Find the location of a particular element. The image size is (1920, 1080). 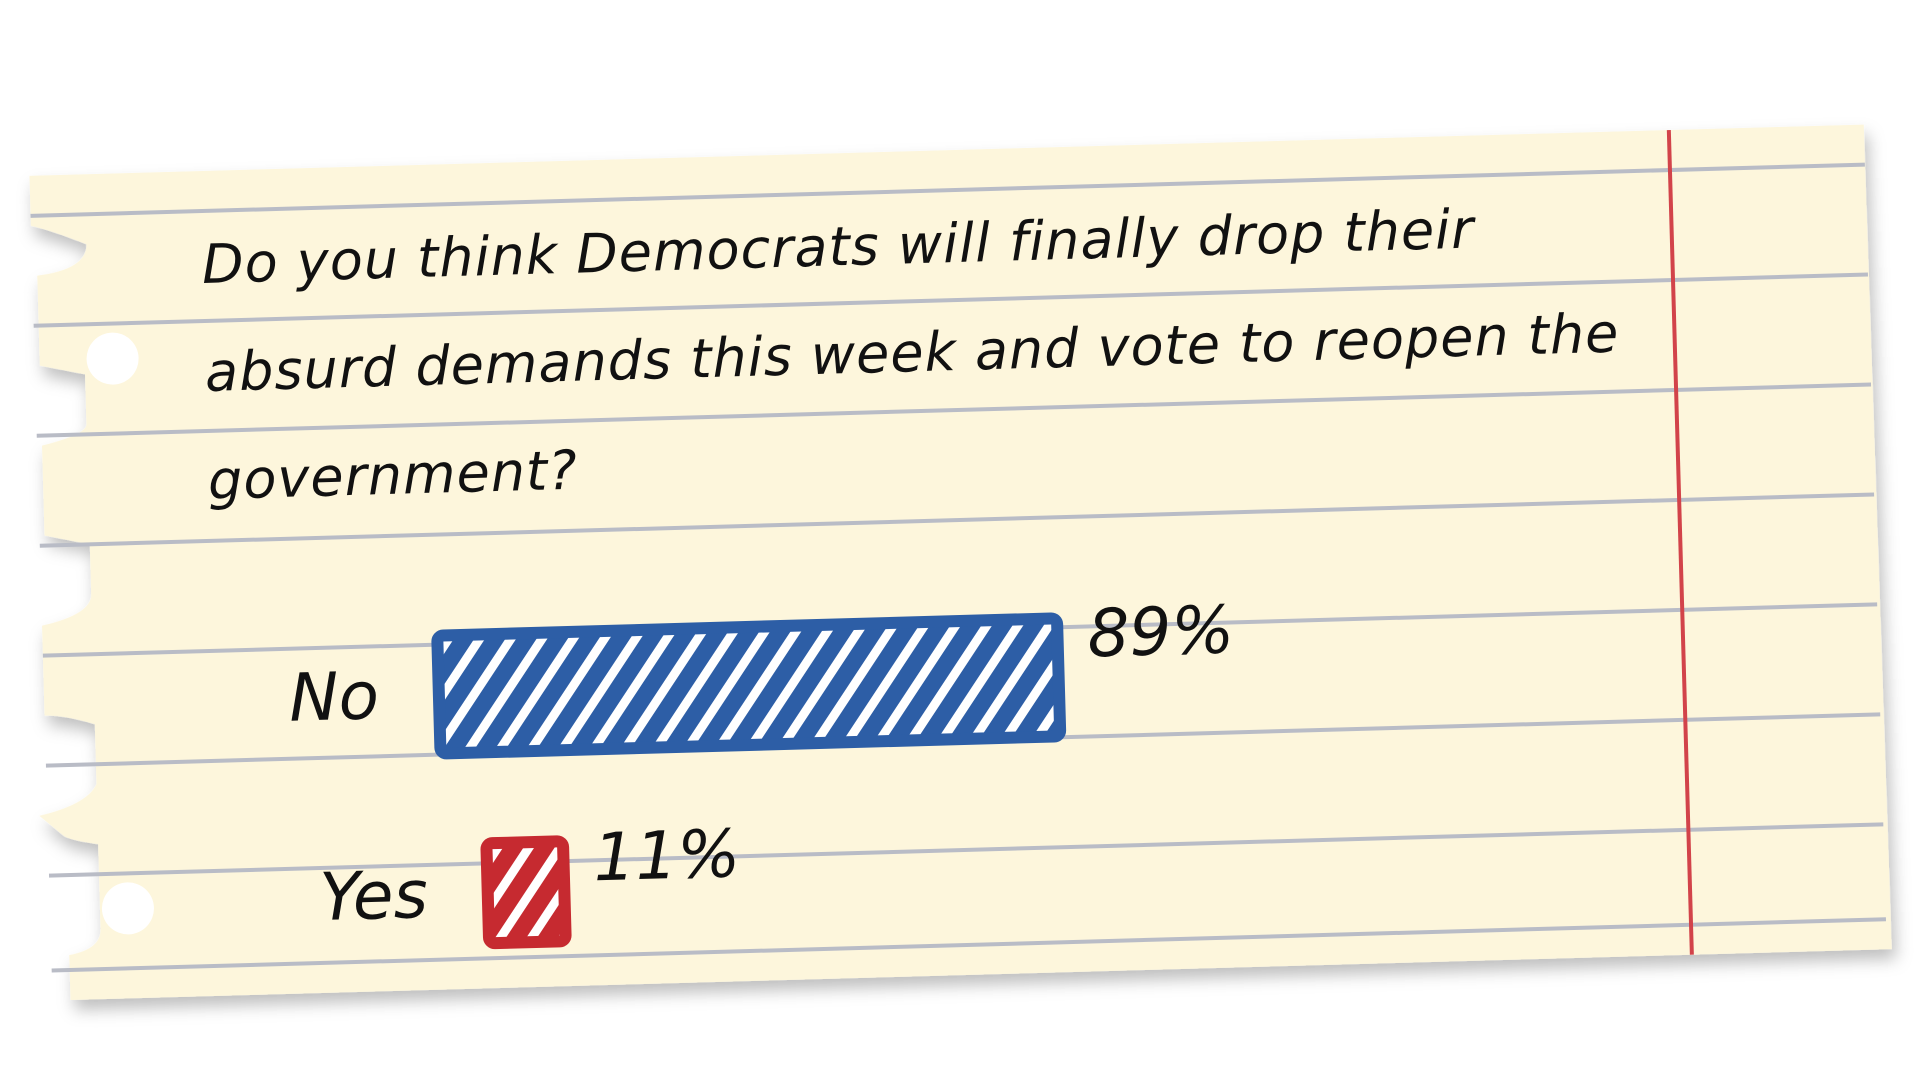

margin-line is located at coordinates (1680, 542).